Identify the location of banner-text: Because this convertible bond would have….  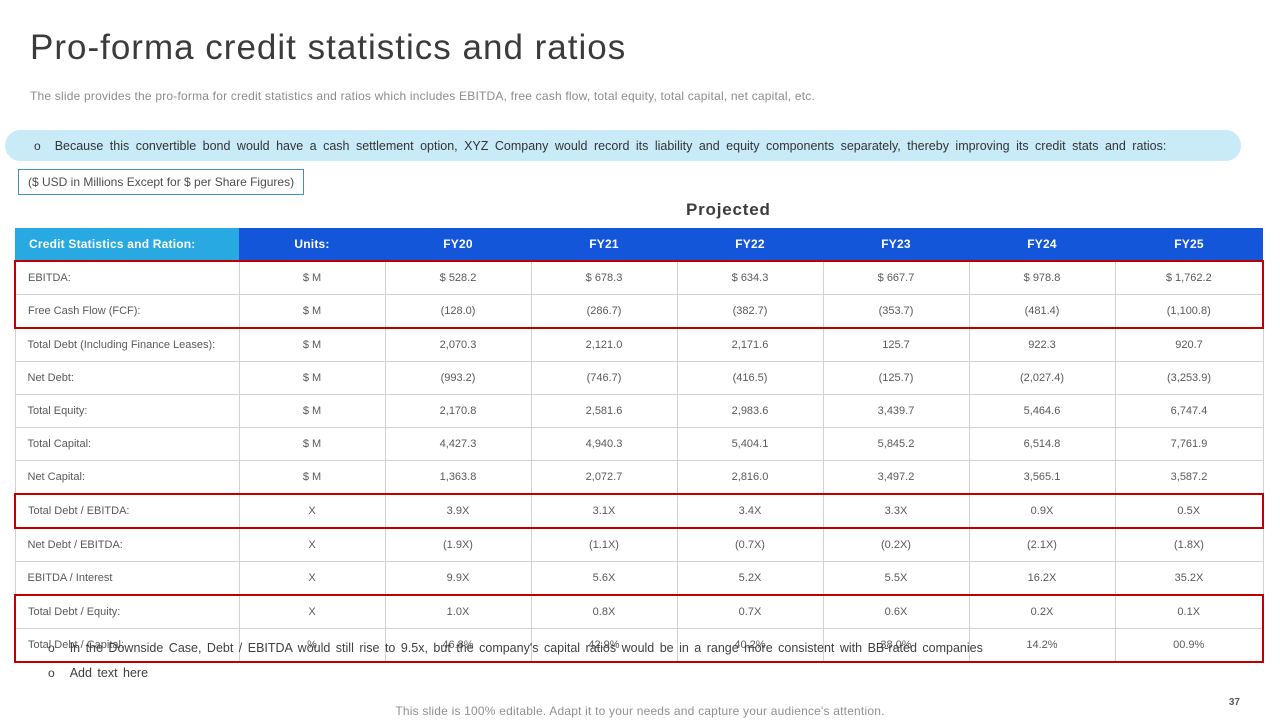
(610, 145).